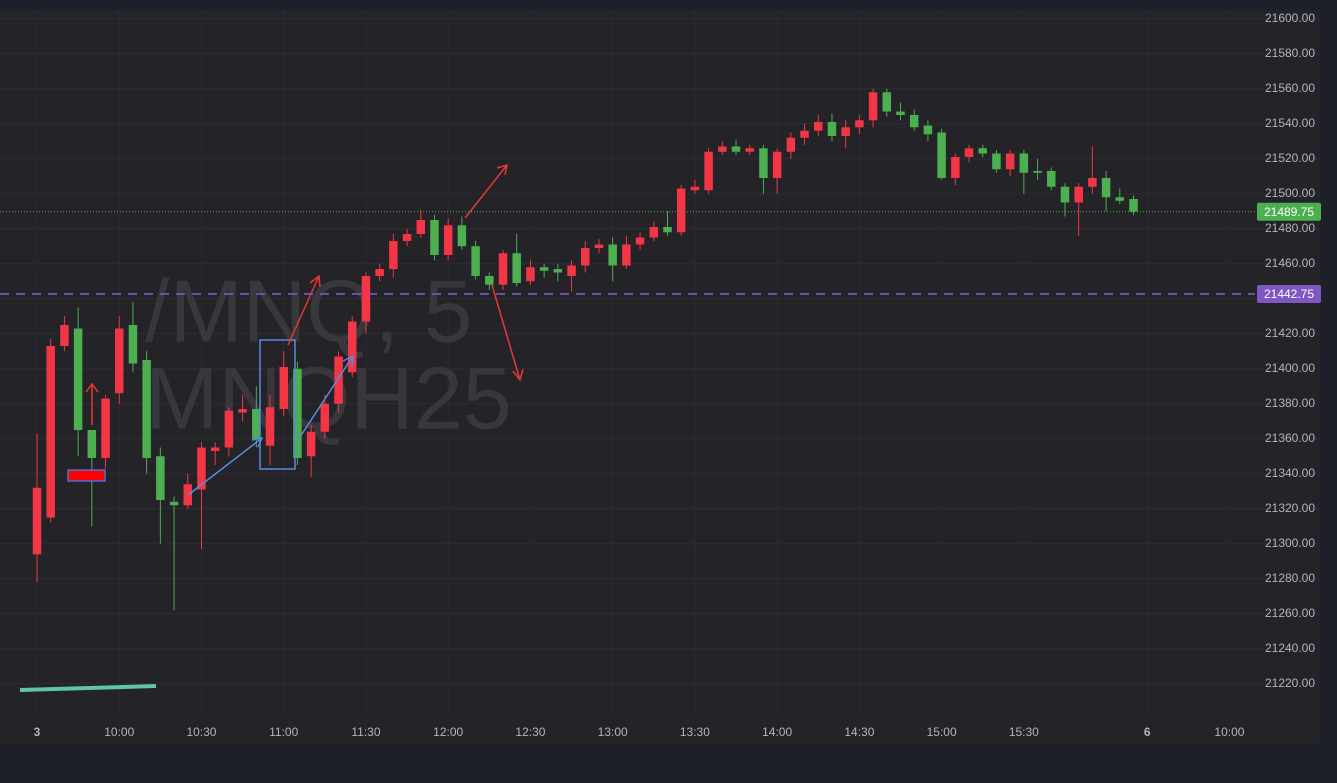  What do you see at coordinates (1290, 438) in the screenshot?
I see `y-tick-label: 21360.00` at bounding box center [1290, 438].